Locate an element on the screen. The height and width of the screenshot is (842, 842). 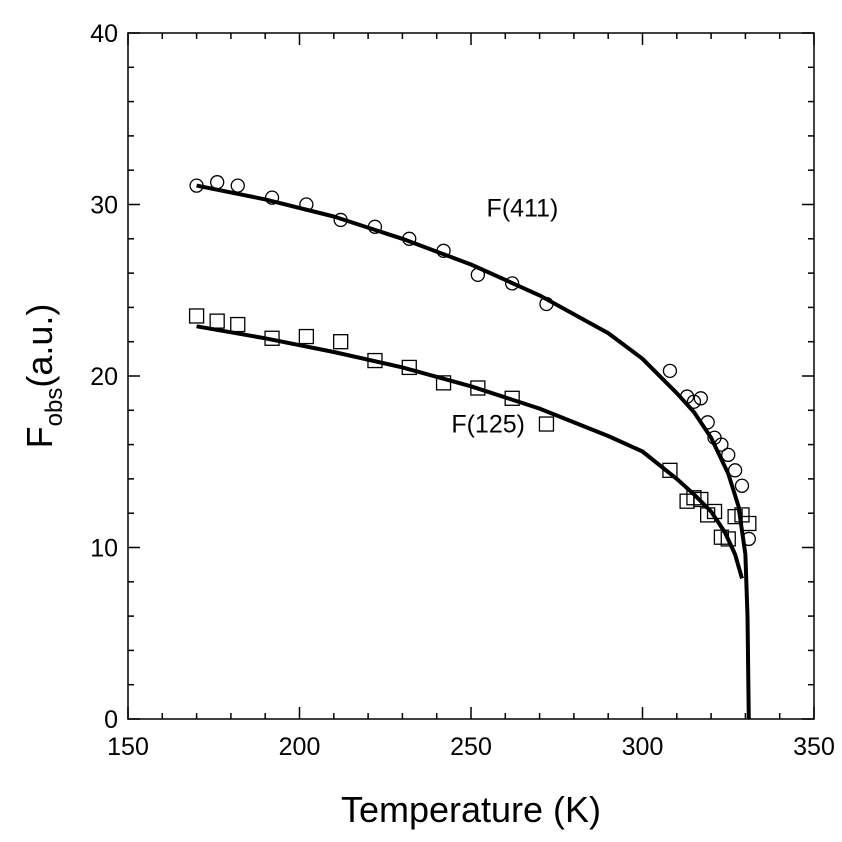
y-axis-title-unit: (a.u.) is located at coordinates (39, 346).